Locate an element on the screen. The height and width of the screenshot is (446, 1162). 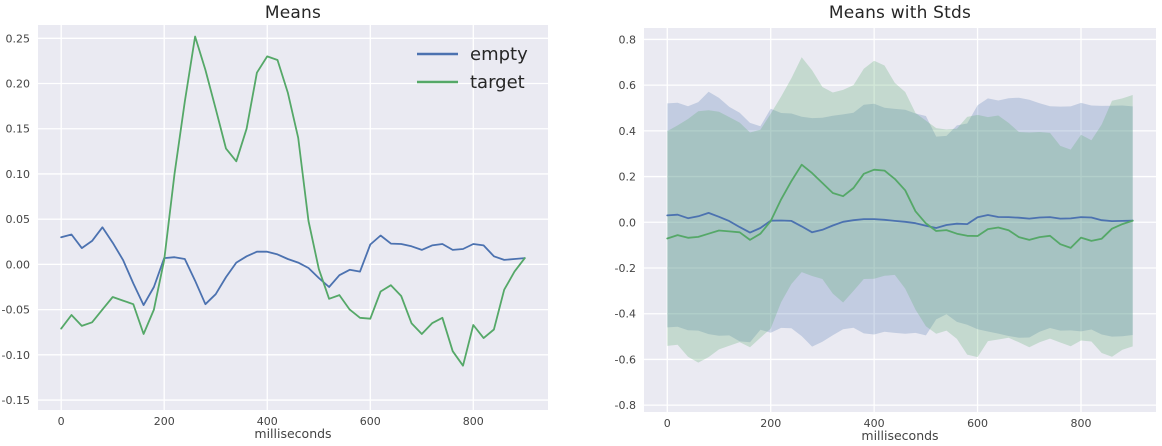
y-tick-label: 0.6 is located at coordinates (628, 85).